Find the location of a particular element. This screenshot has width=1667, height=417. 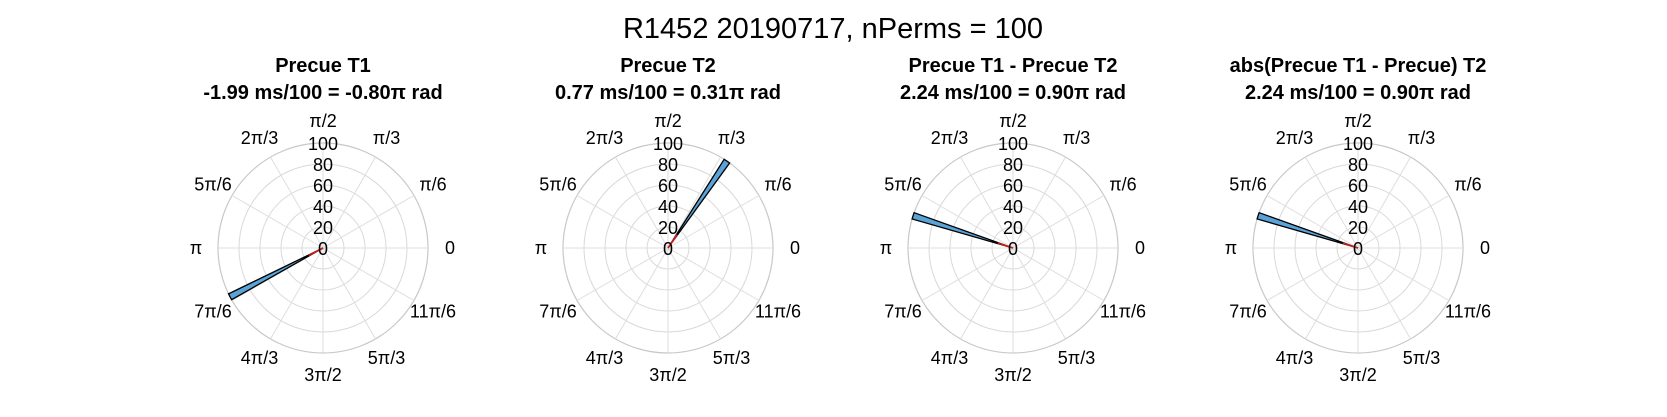

figure-title: R1452 20190717, nPerms = 100 is located at coordinates (833, 29).